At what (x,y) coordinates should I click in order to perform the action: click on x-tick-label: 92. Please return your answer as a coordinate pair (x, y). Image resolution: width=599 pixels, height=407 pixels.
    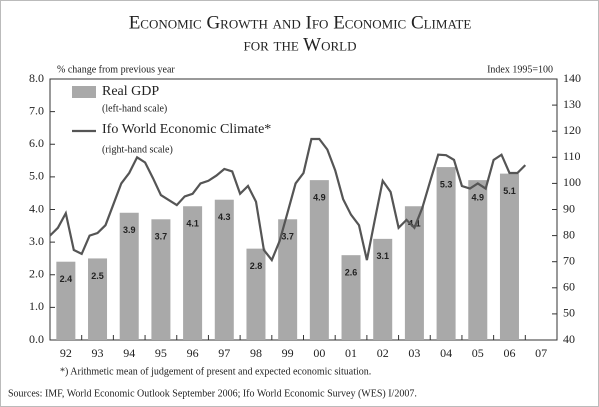
    Looking at the image, I should click on (66, 353).